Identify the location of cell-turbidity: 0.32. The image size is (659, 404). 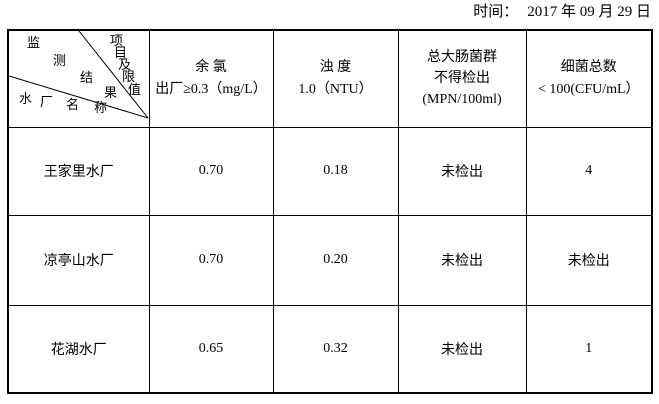
(335, 349).